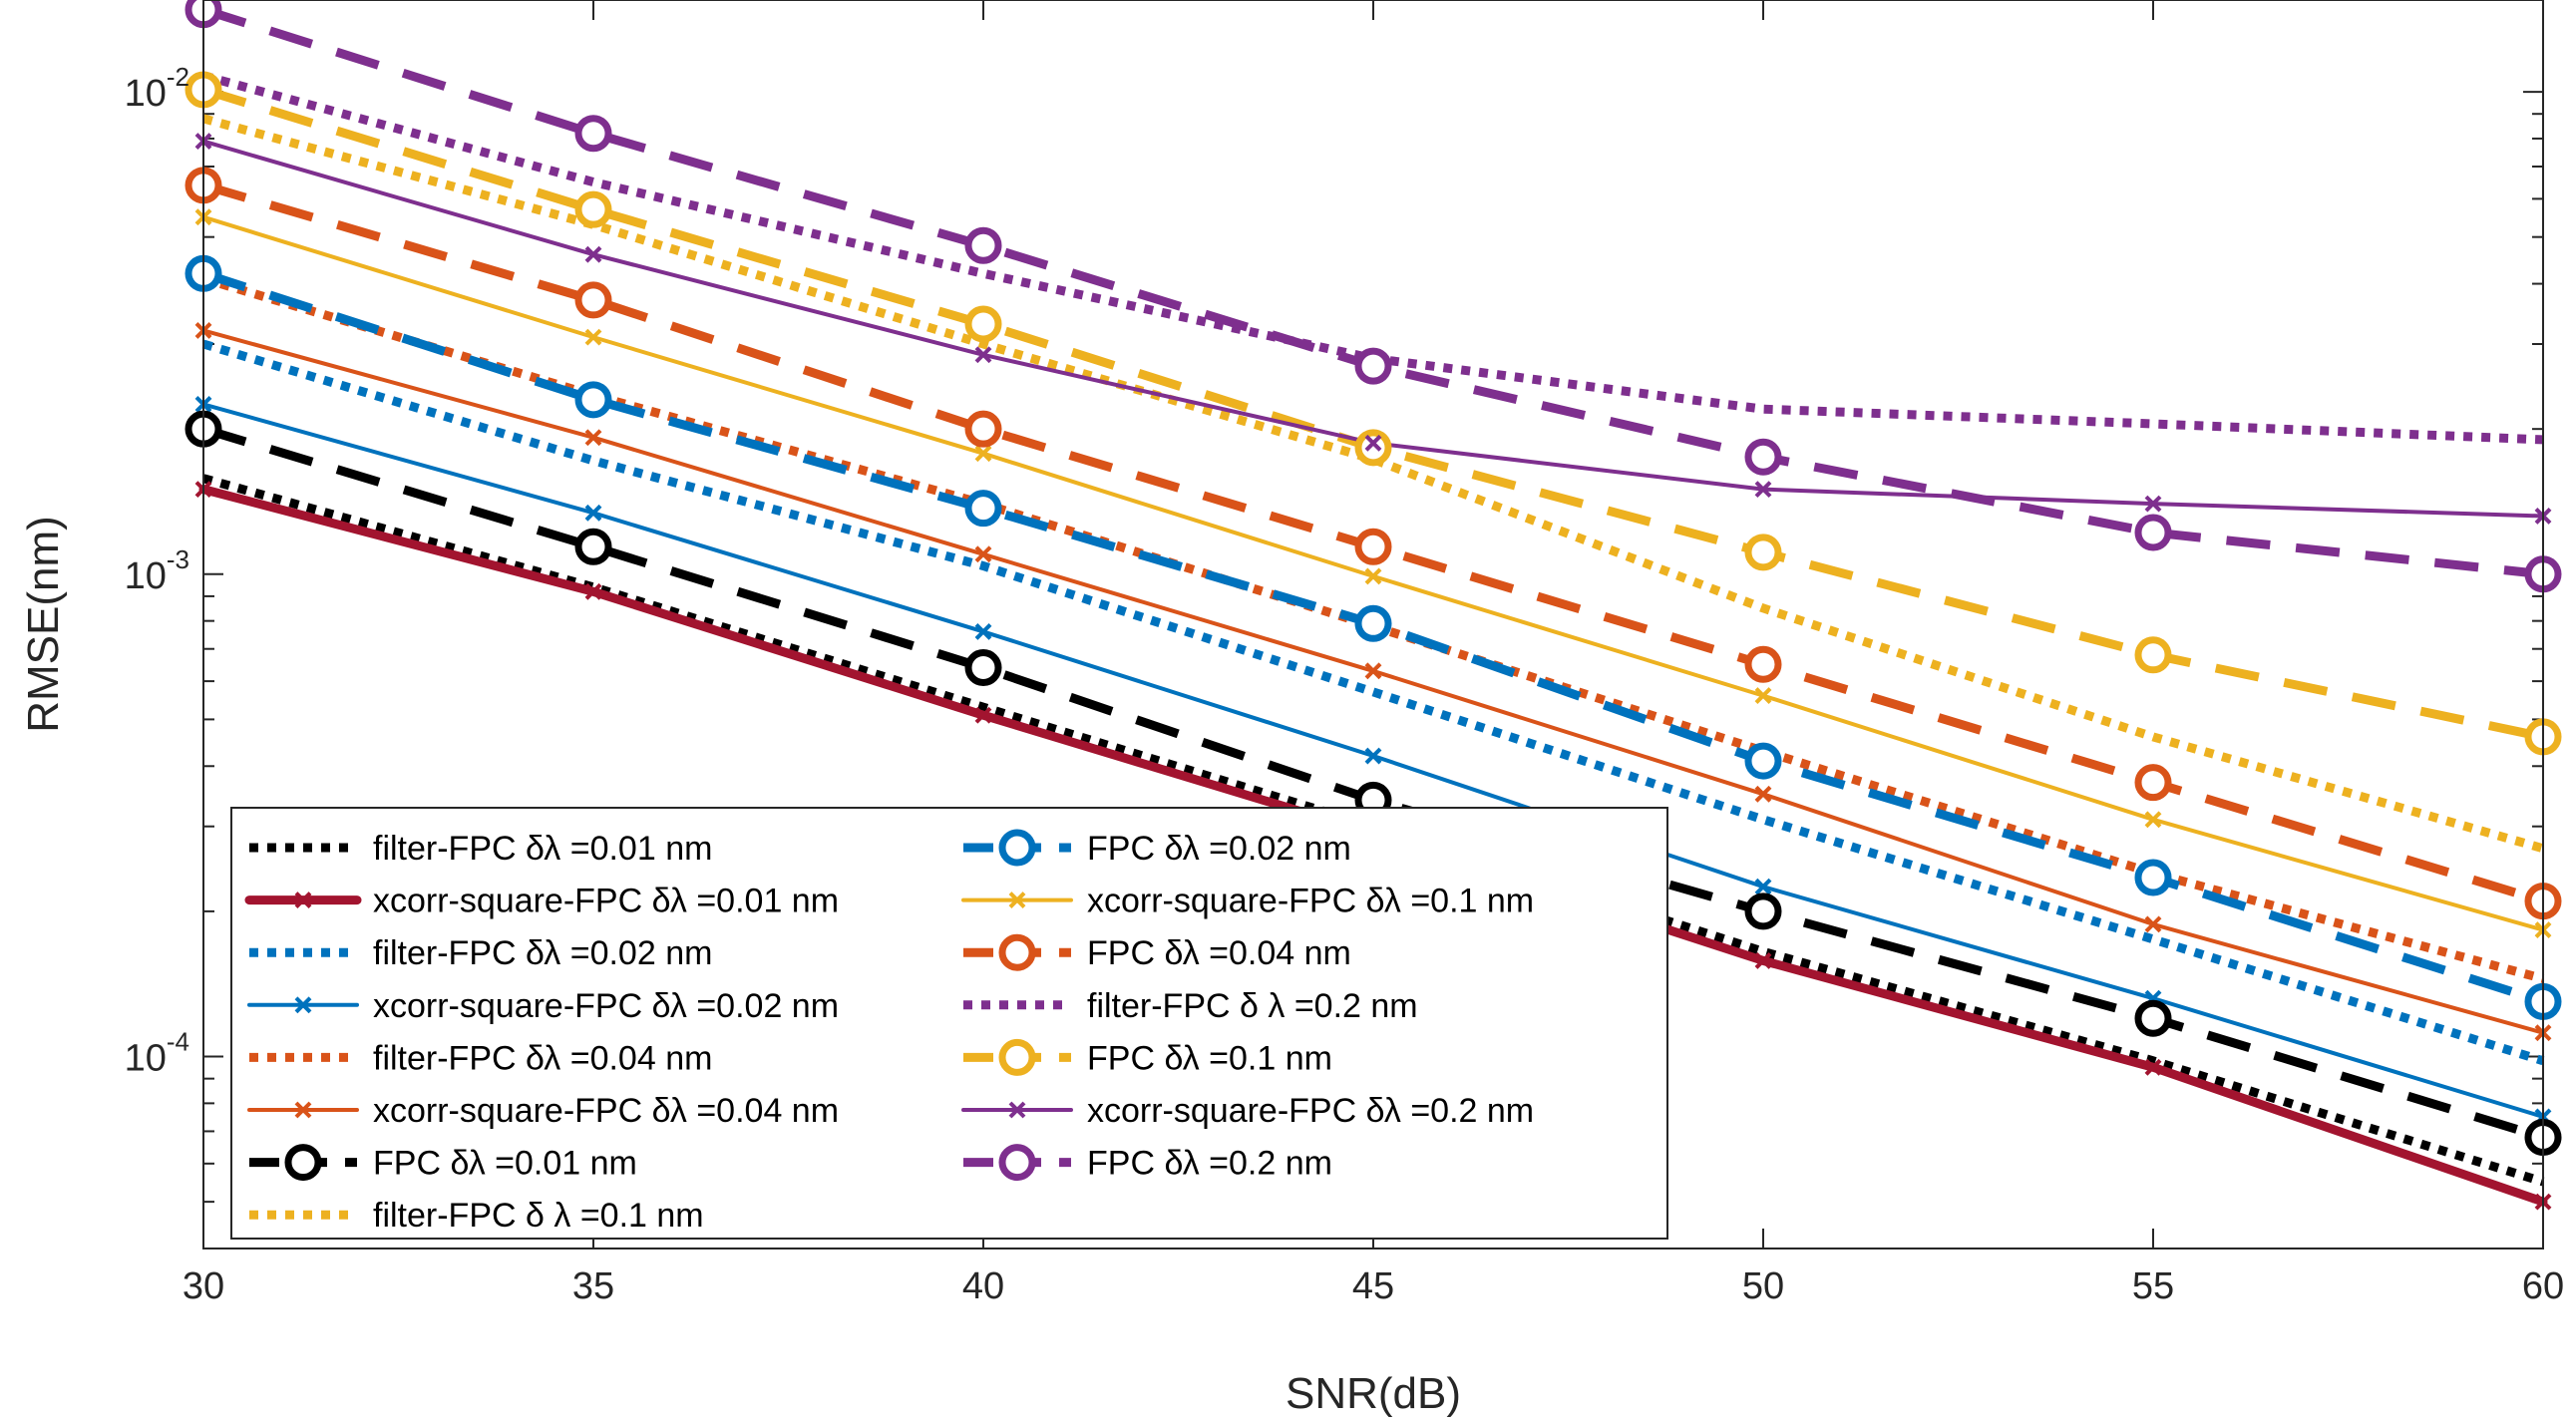  What do you see at coordinates (204, 1286) in the screenshot?
I see `x-tick-label: 30` at bounding box center [204, 1286].